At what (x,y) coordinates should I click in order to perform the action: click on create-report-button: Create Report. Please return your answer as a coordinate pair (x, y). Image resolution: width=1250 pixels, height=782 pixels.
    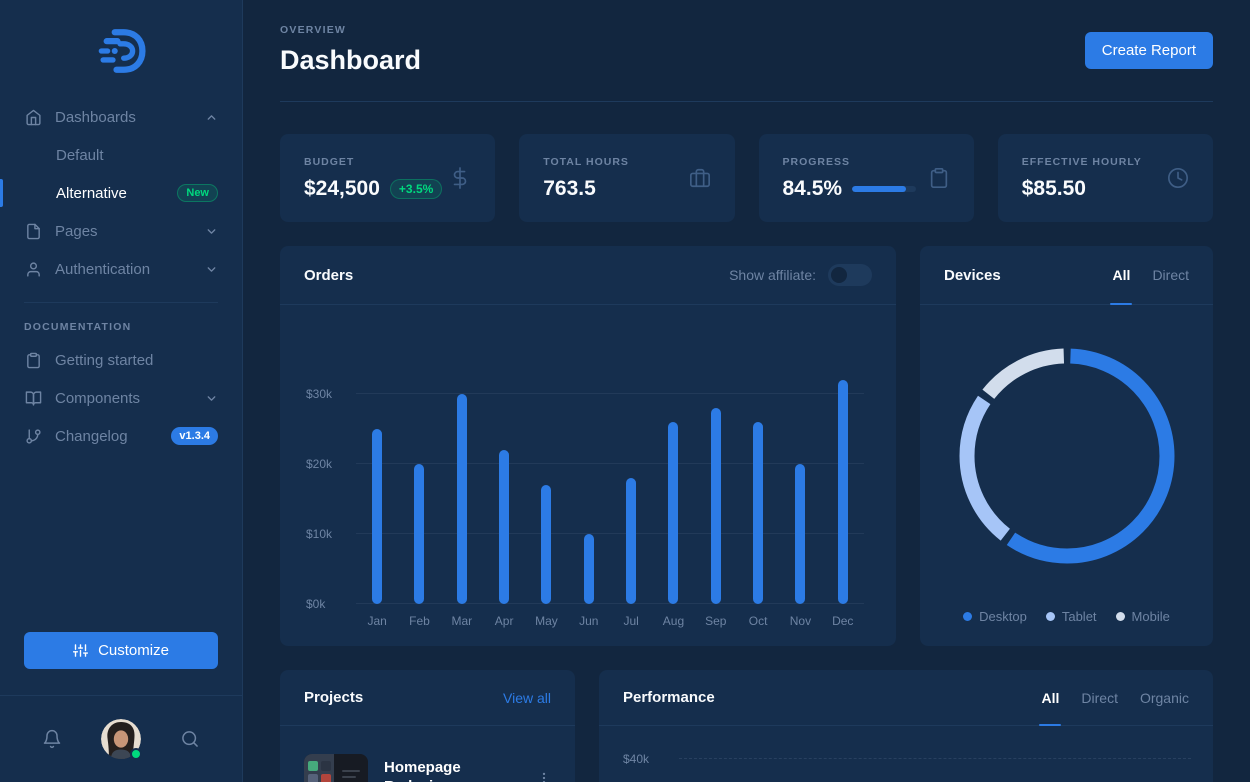
    Looking at the image, I should click on (1148, 50).